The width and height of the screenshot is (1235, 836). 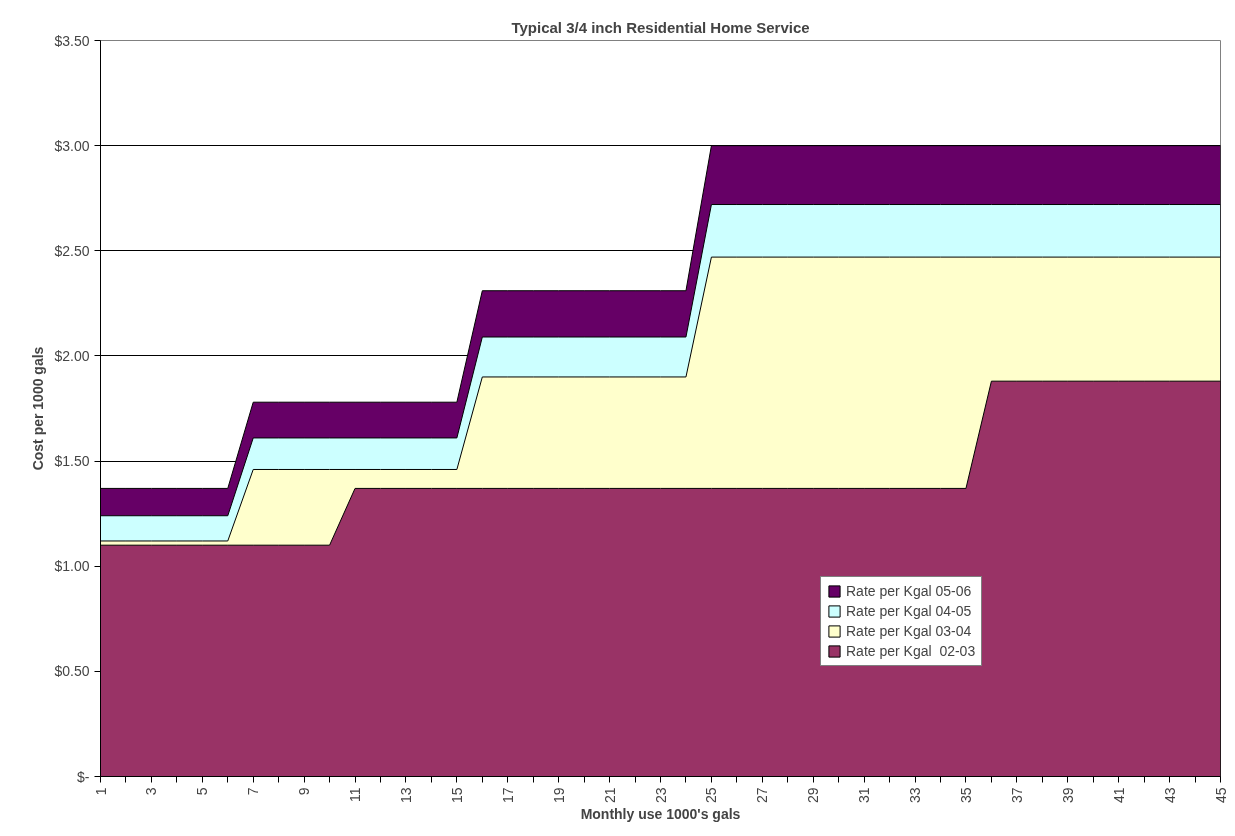 What do you see at coordinates (72, 250) in the screenshot?
I see `y-tick-label: $2.50` at bounding box center [72, 250].